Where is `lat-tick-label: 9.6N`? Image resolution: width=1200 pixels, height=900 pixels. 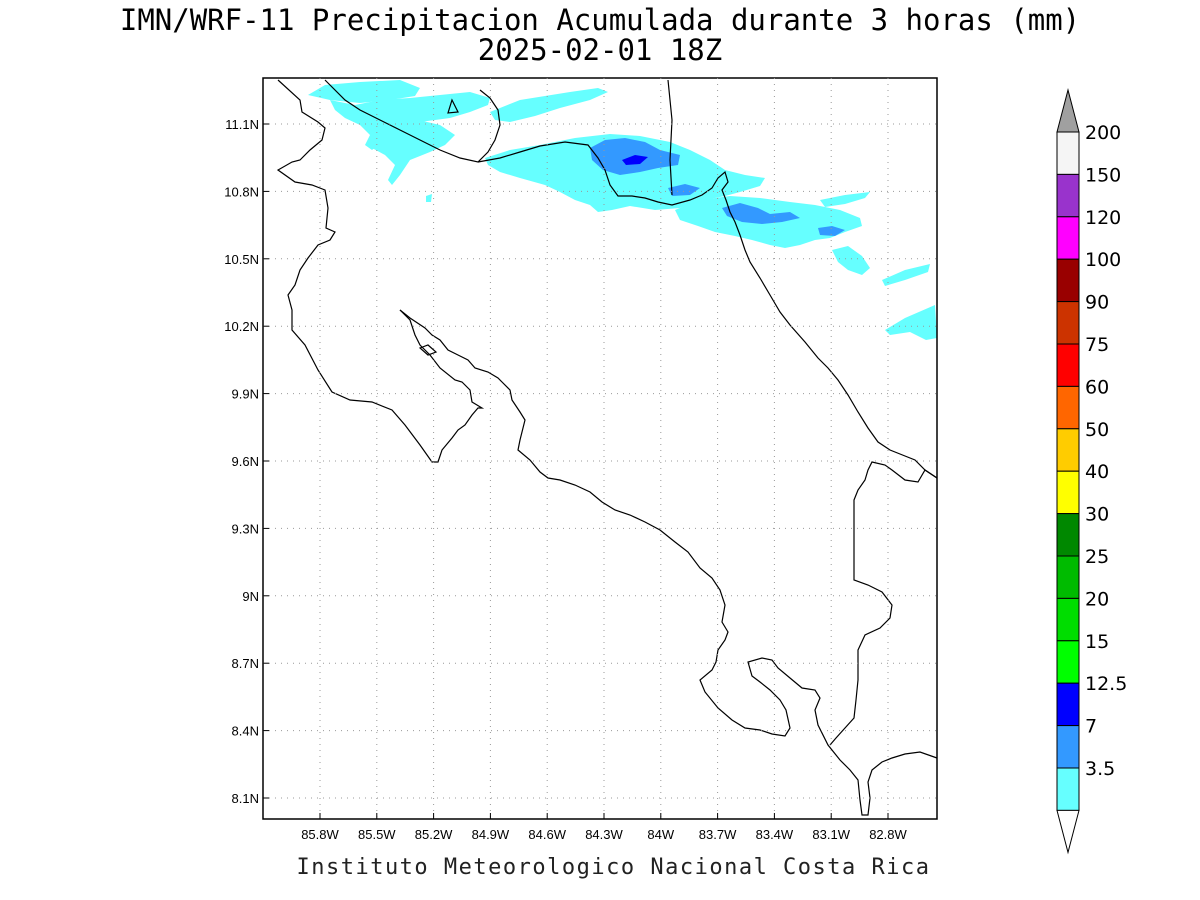 lat-tick-label: 9.6N is located at coordinates (245, 461).